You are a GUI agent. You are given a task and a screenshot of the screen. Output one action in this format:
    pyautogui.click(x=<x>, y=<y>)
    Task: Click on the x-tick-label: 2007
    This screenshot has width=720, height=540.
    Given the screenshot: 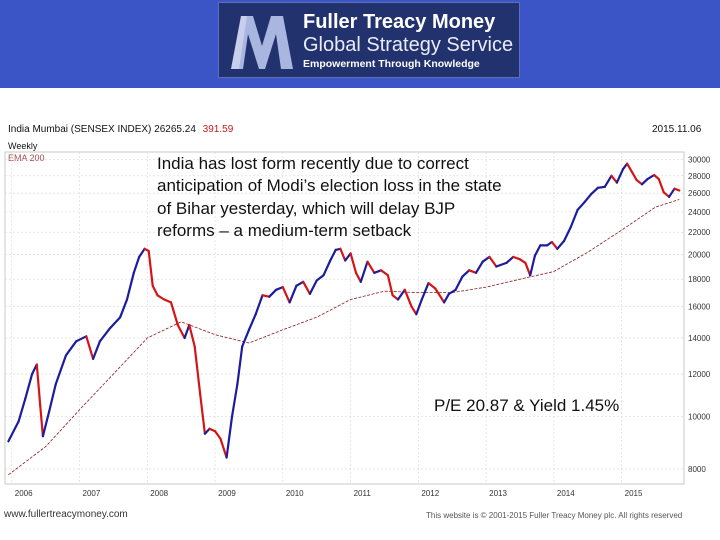 What is the action you would take?
    pyautogui.click(x=92, y=493)
    